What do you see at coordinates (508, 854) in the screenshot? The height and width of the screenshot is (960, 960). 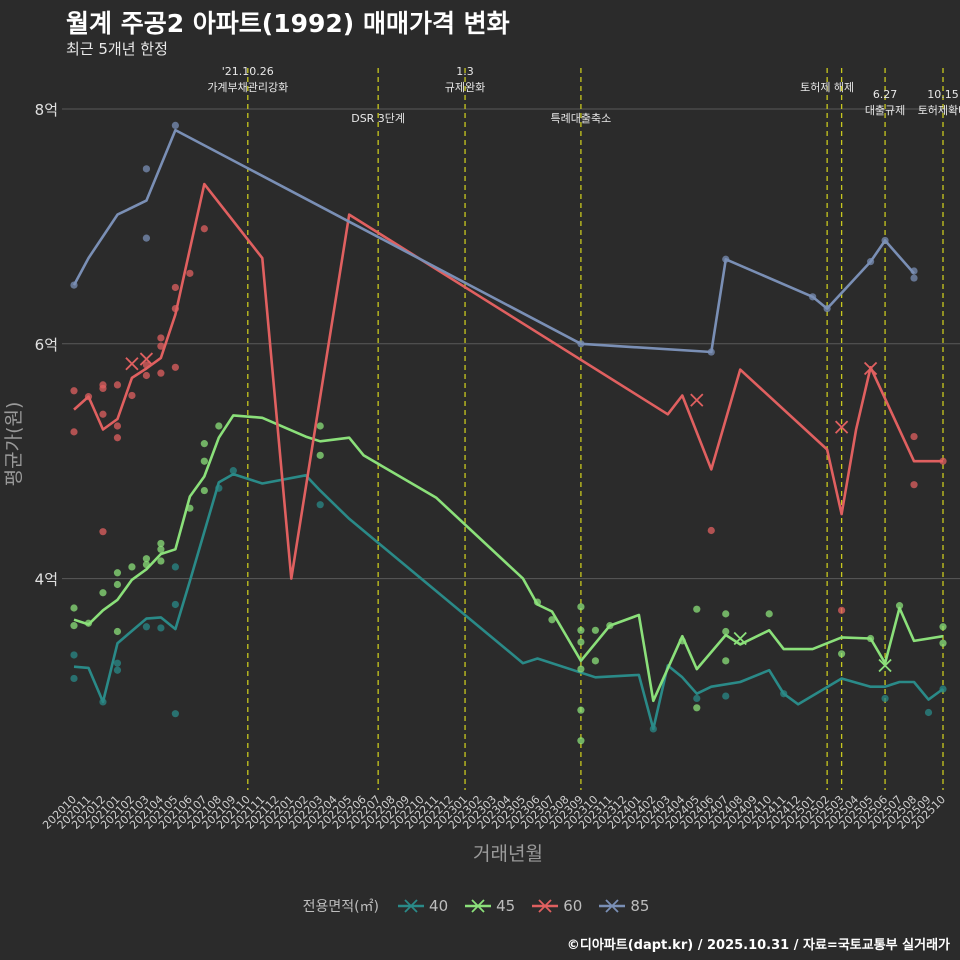 I see `x-axis-label: 거래년월` at bounding box center [508, 854].